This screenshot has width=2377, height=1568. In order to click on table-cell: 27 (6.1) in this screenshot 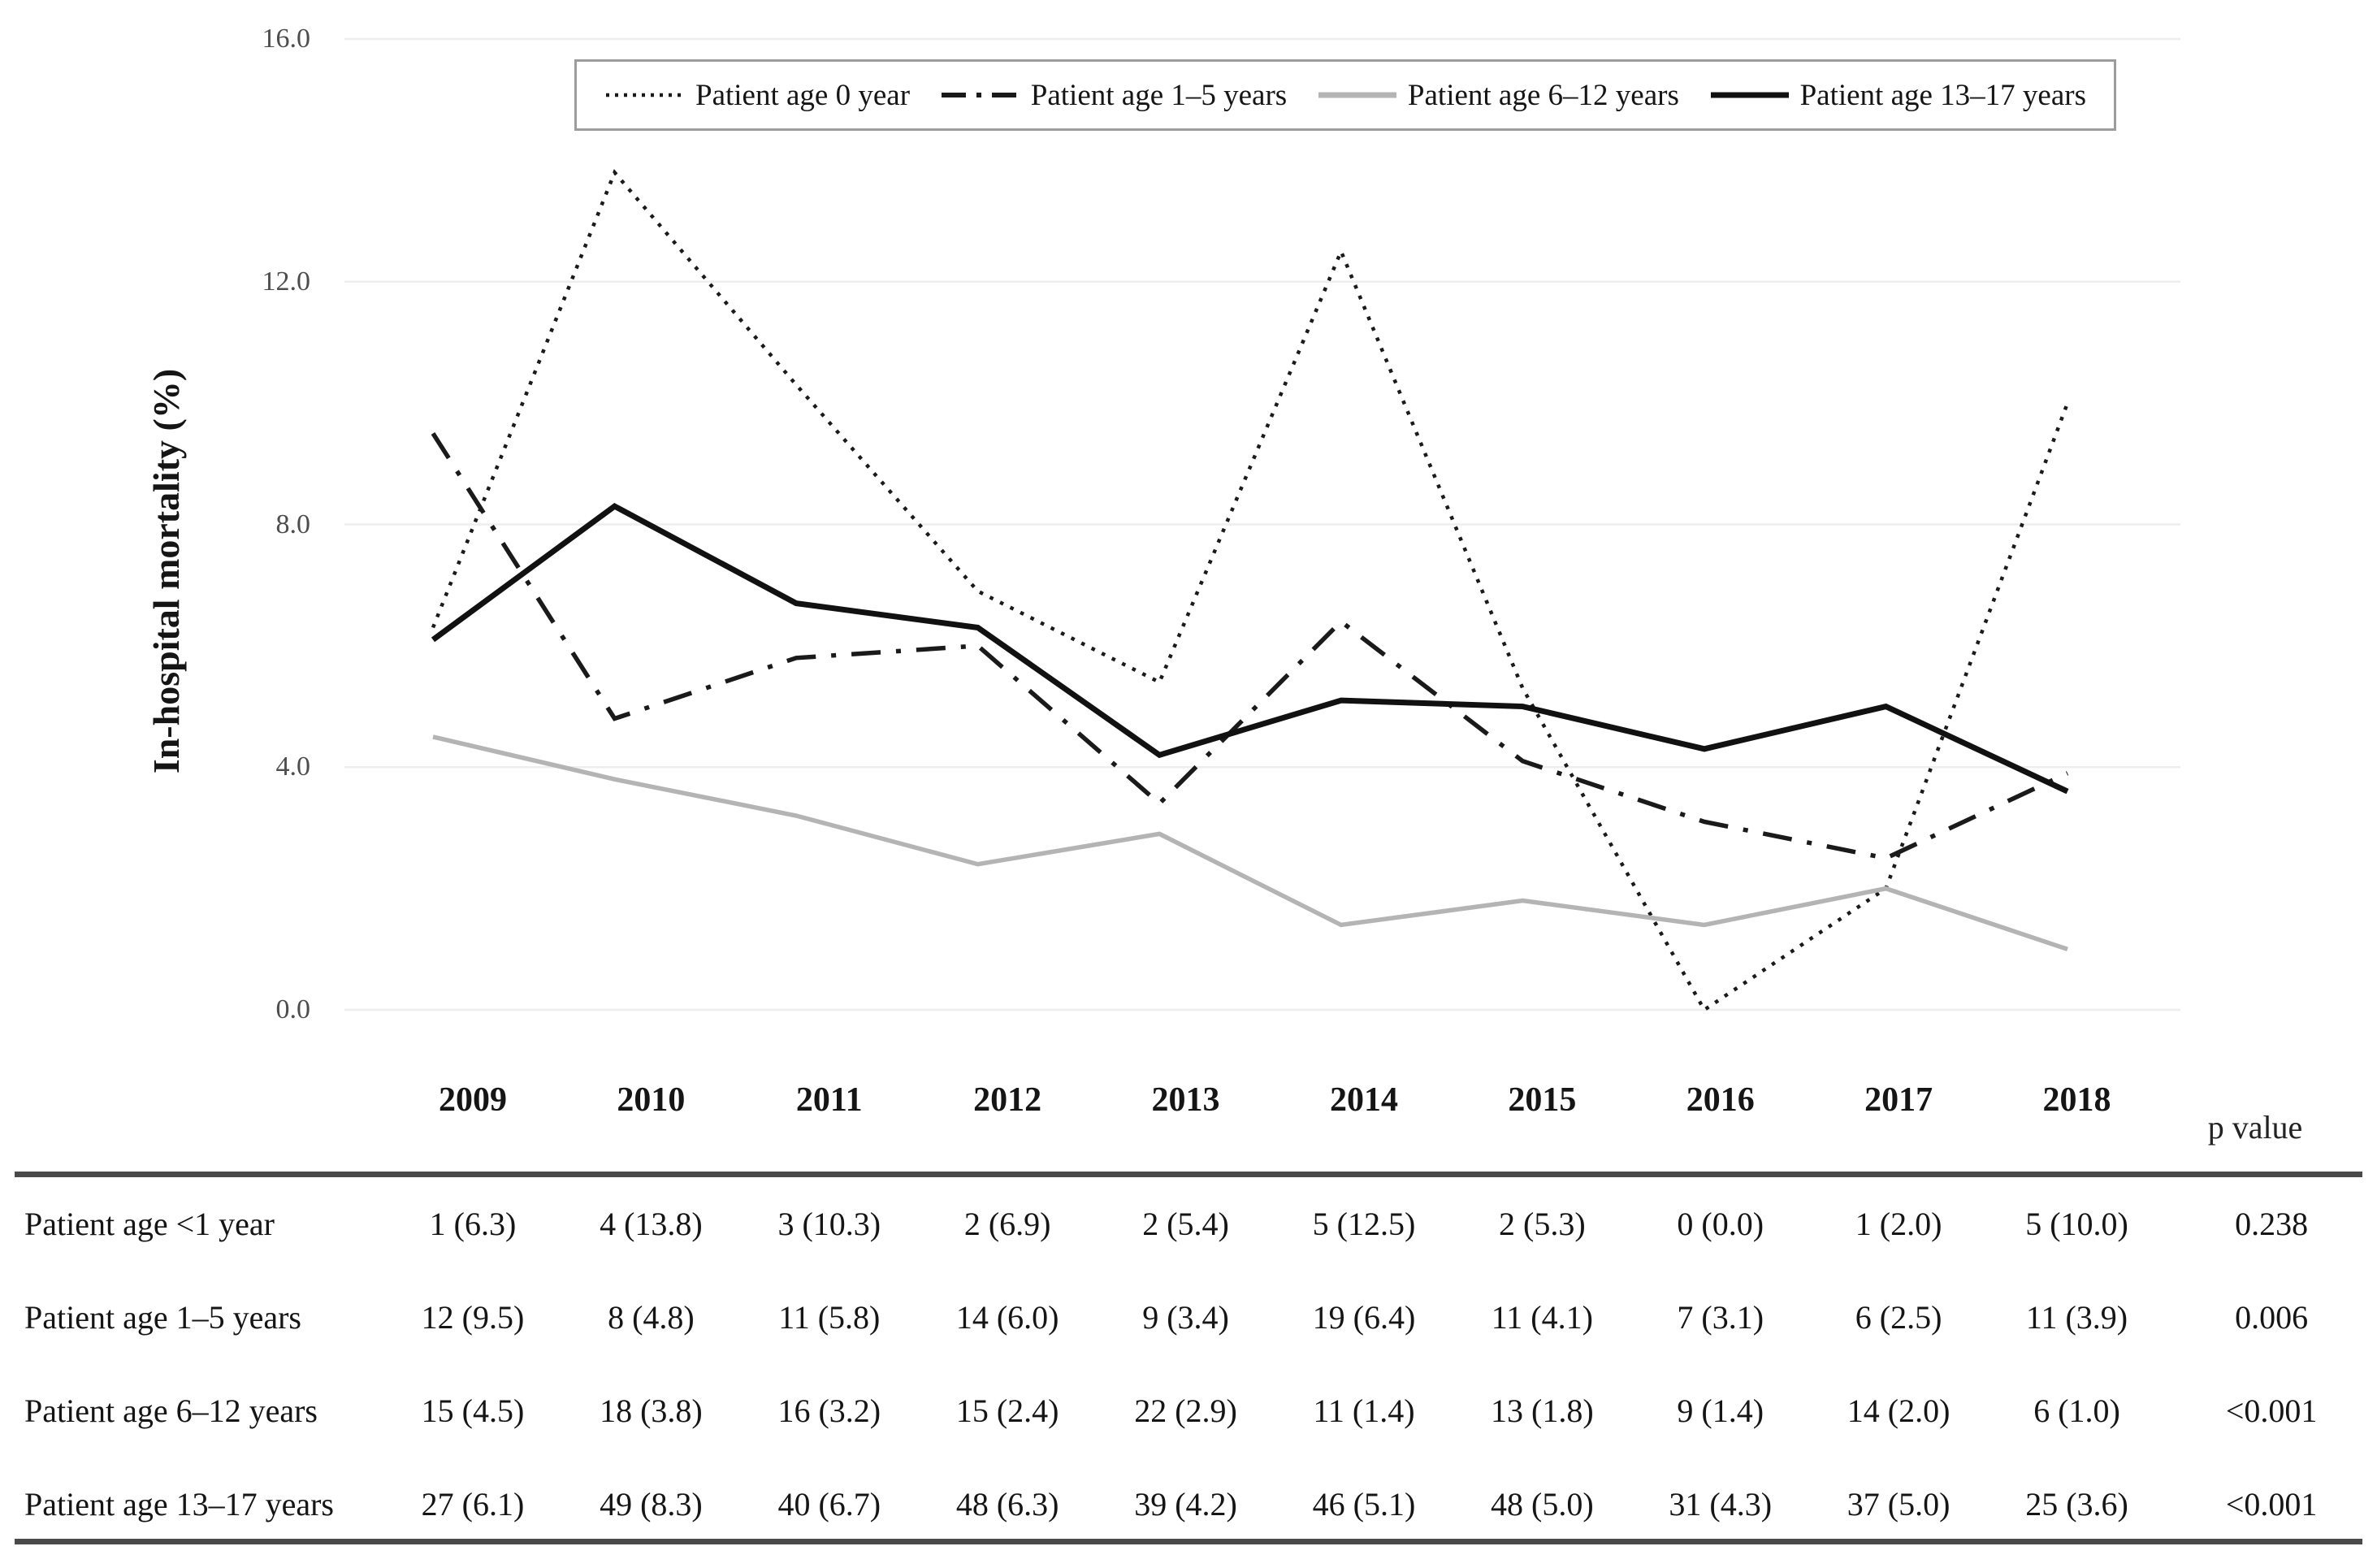, I will do `click(473, 1504)`.